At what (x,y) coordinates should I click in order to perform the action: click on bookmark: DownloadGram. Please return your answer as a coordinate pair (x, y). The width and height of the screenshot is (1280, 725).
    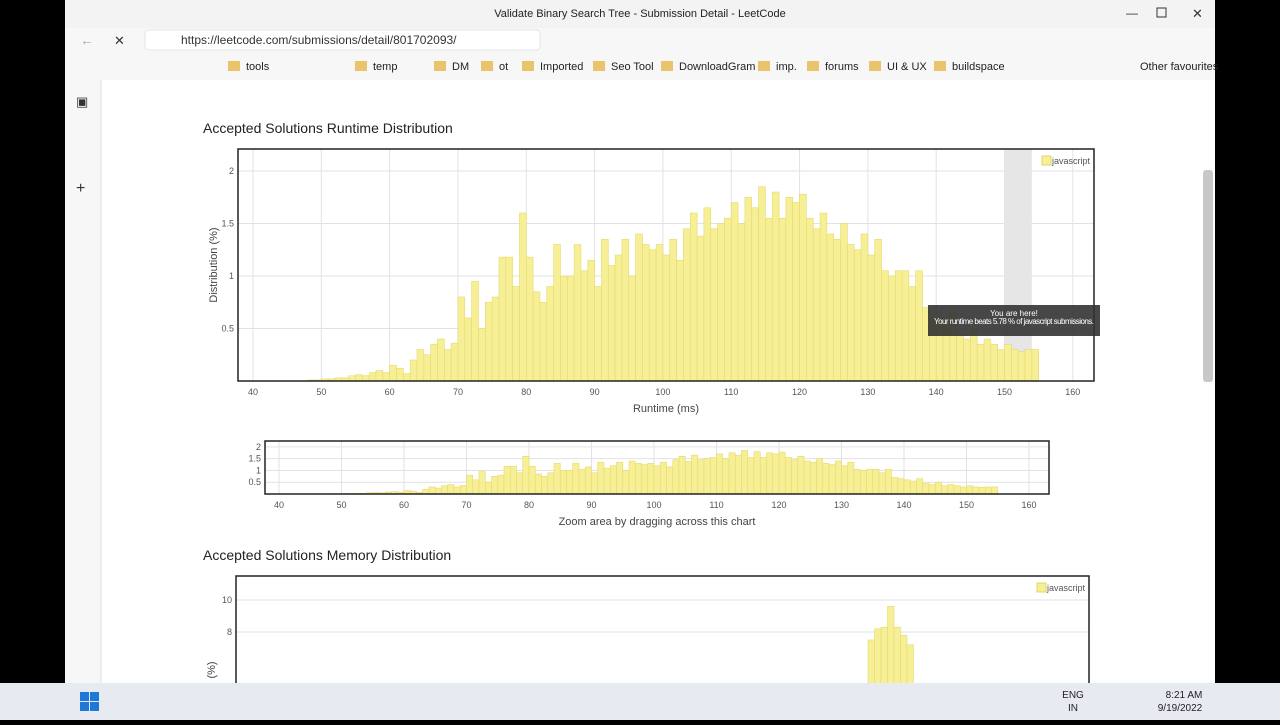
    Looking at the image, I should click on (717, 67).